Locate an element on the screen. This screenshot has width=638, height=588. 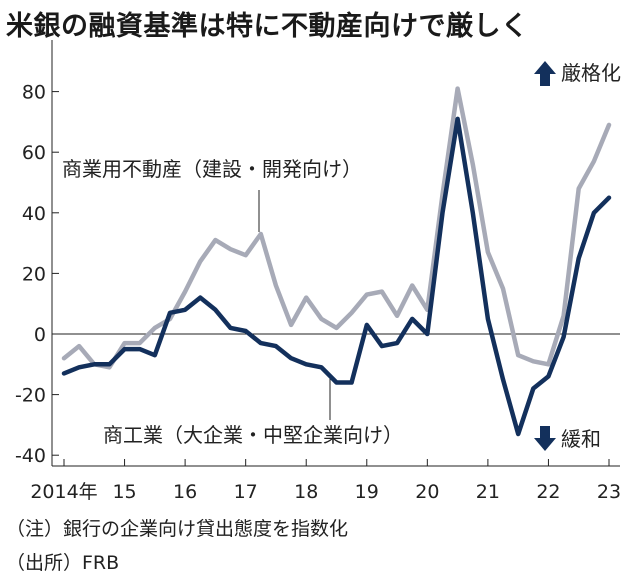
x-tick-label: 19 is located at coordinates (367, 492).